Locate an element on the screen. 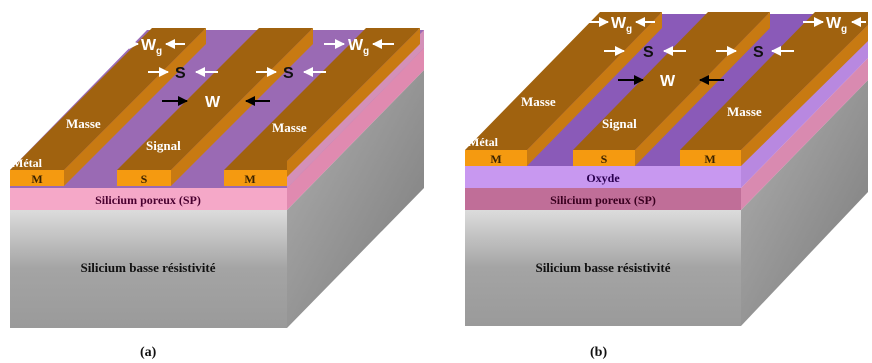 The image size is (872, 363). dim-w-b: W is located at coordinates (671, 81).